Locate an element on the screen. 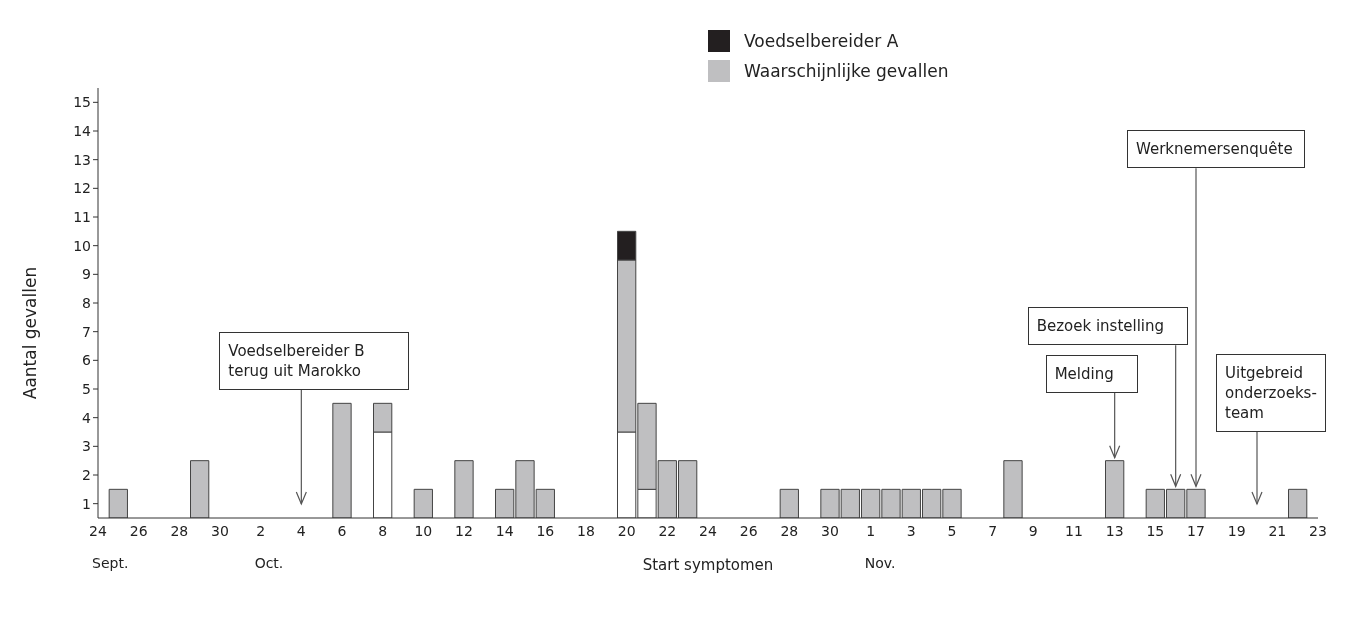 The height and width of the screenshot is (626, 1358). x-tick-label: 20 is located at coordinates (626, 530).